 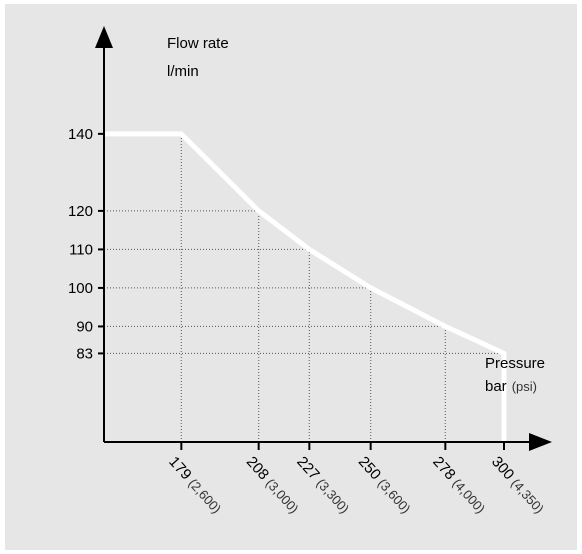 What do you see at coordinates (84, 353) in the screenshot?
I see `y-tick-label-83: 83` at bounding box center [84, 353].